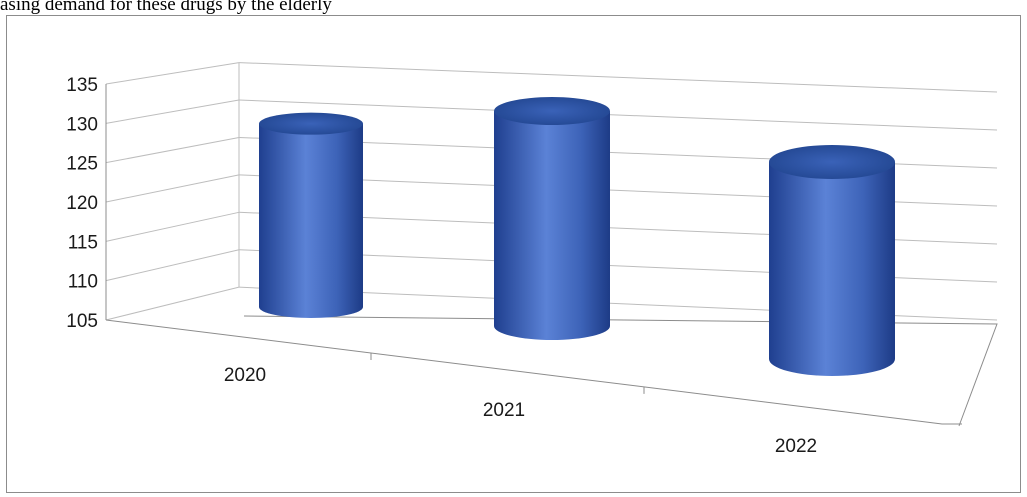  Describe the element at coordinates (504, 410) in the screenshot. I see `x-tick-label: 2021` at that location.